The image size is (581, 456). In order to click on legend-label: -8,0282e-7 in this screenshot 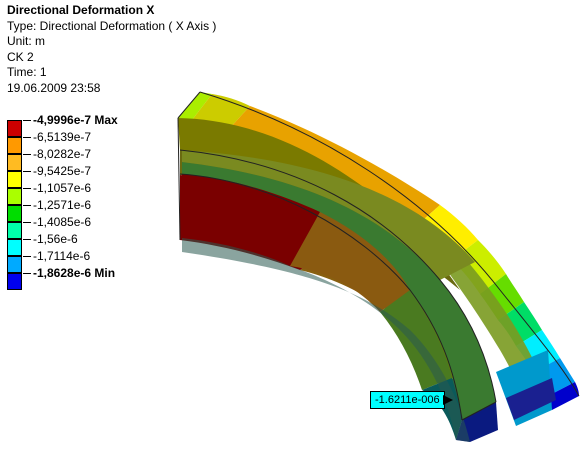, I will do `click(62, 154)`.